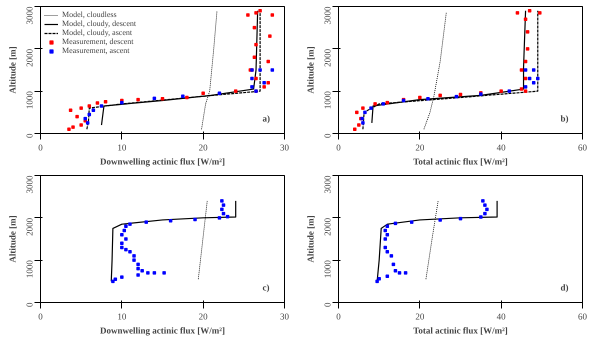 This screenshot has height=339, width=596. Describe the element at coordinates (89, 14) in the screenshot. I see `legend-label: Model, cloudless` at that location.